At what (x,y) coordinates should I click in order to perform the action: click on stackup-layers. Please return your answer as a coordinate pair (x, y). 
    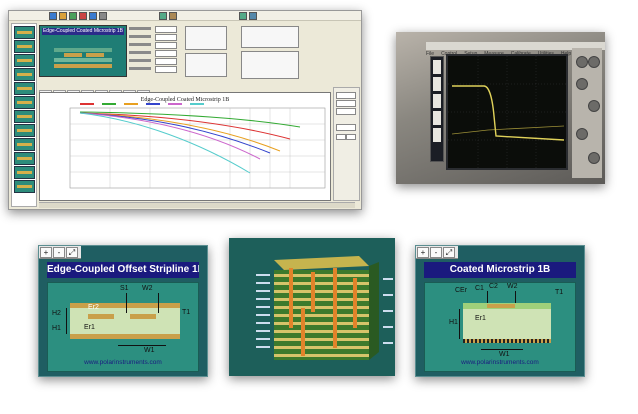
    Looking at the image, I should click on (326, 308).